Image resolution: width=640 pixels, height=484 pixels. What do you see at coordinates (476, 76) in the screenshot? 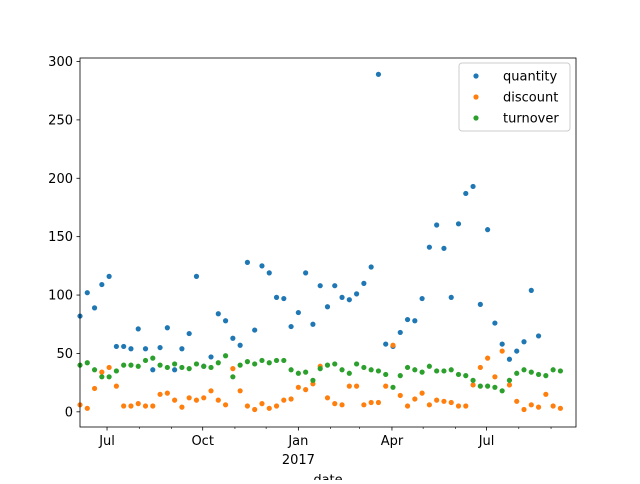
I see `legend-marker-quantity` at bounding box center [476, 76].